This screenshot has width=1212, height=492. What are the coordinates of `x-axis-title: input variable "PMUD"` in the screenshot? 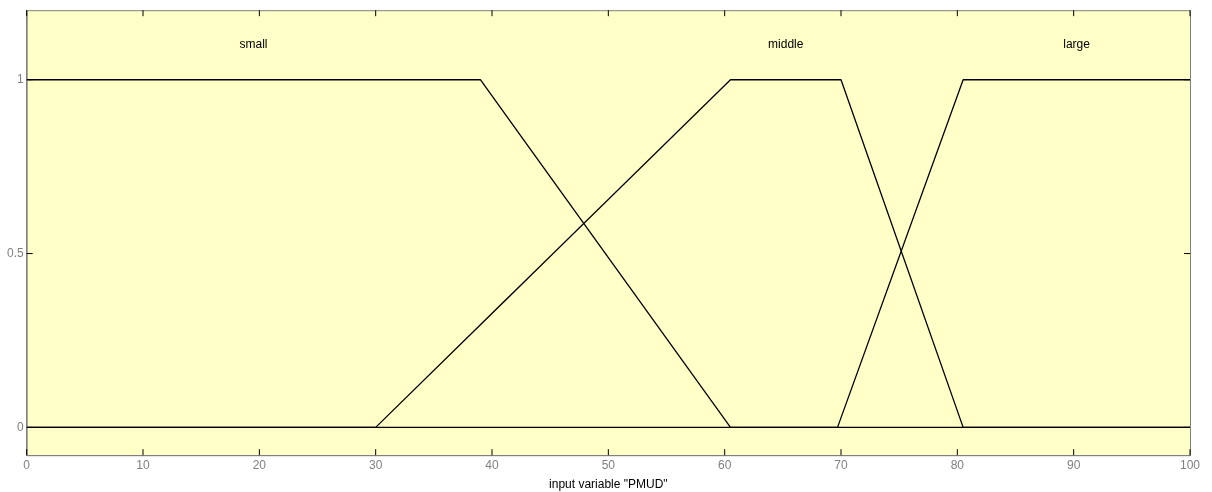 It's located at (608, 484).